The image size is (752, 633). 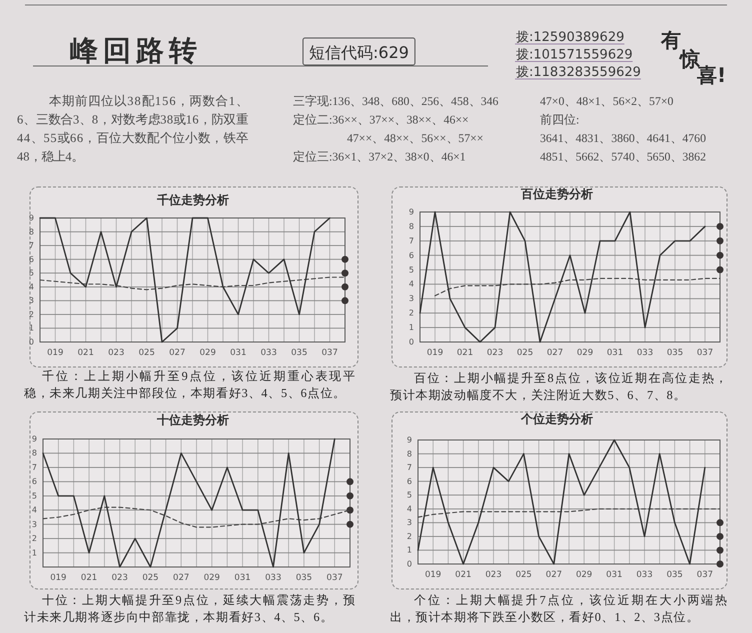 What do you see at coordinates (693, 57) in the screenshot?
I see `annotation: 有惊喜!` at bounding box center [693, 57].